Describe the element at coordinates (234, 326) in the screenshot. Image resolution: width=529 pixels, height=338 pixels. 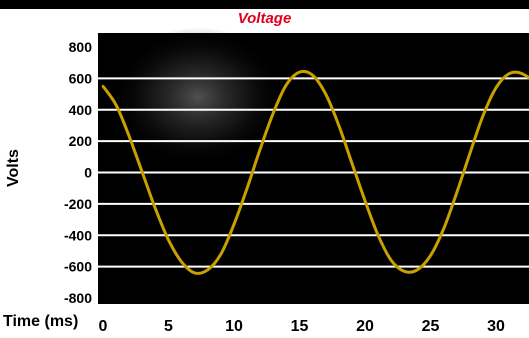
I see `x-tick-label: 10` at that location.